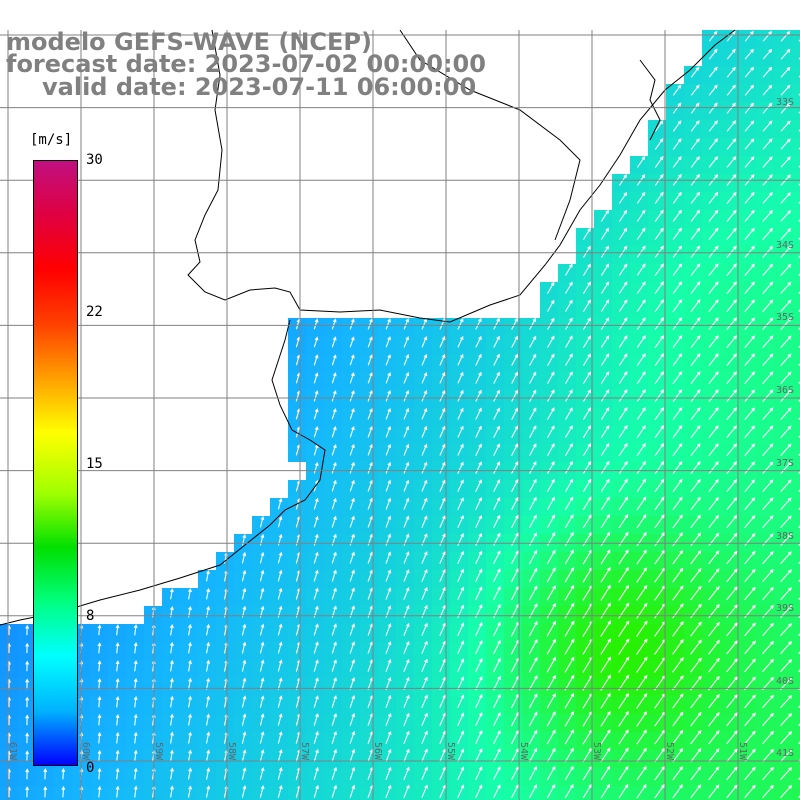 This screenshot has width=800, height=800. What do you see at coordinates (523, 751) in the screenshot?
I see `lon-label: 54W` at bounding box center [523, 751].